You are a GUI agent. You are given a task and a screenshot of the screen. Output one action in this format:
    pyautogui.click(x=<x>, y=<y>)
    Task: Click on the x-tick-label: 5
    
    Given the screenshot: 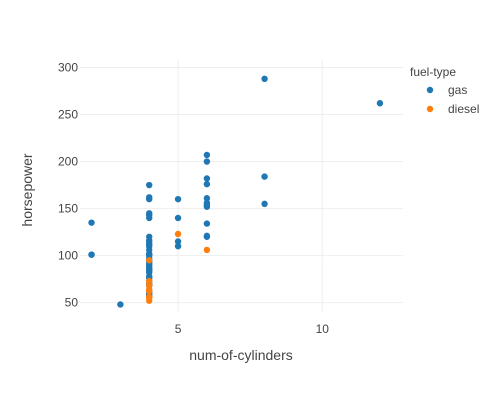 What is the action you would take?
    pyautogui.click(x=178, y=329)
    